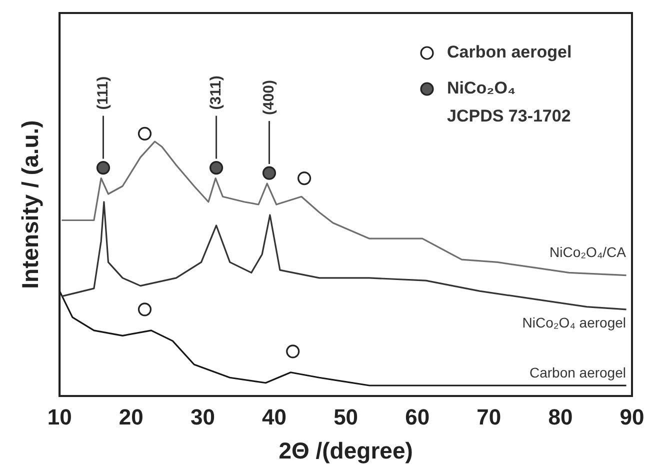 The image size is (653, 476). I want to click on series-label: NiCo₂O₄/CA, so click(588, 252).